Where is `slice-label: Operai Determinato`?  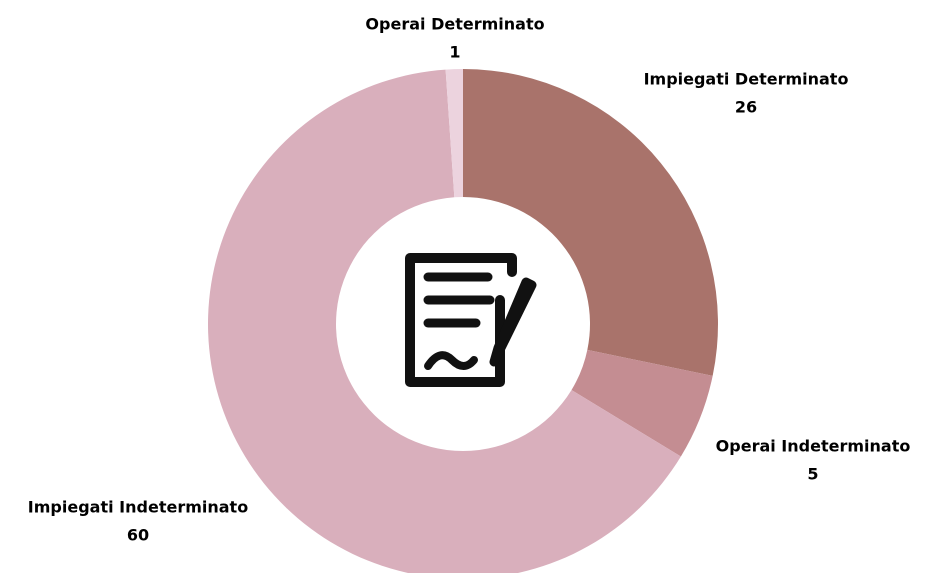
slice-label: Operai Determinato is located at coordinates (454, 24).